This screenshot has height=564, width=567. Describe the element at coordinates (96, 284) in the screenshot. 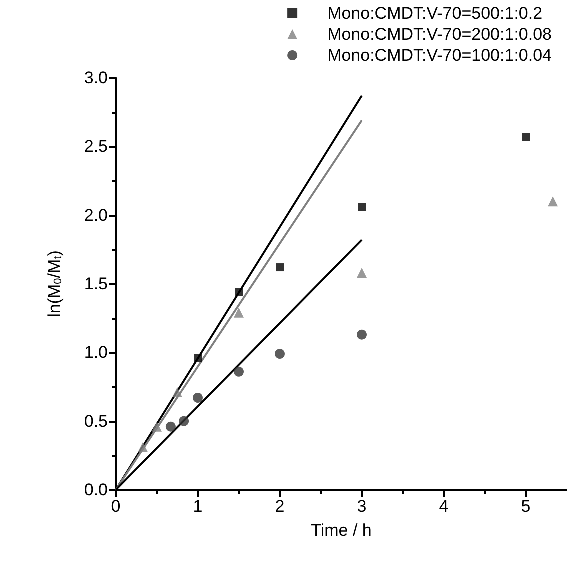

I see `y-tick-label: 1.5` at that location.